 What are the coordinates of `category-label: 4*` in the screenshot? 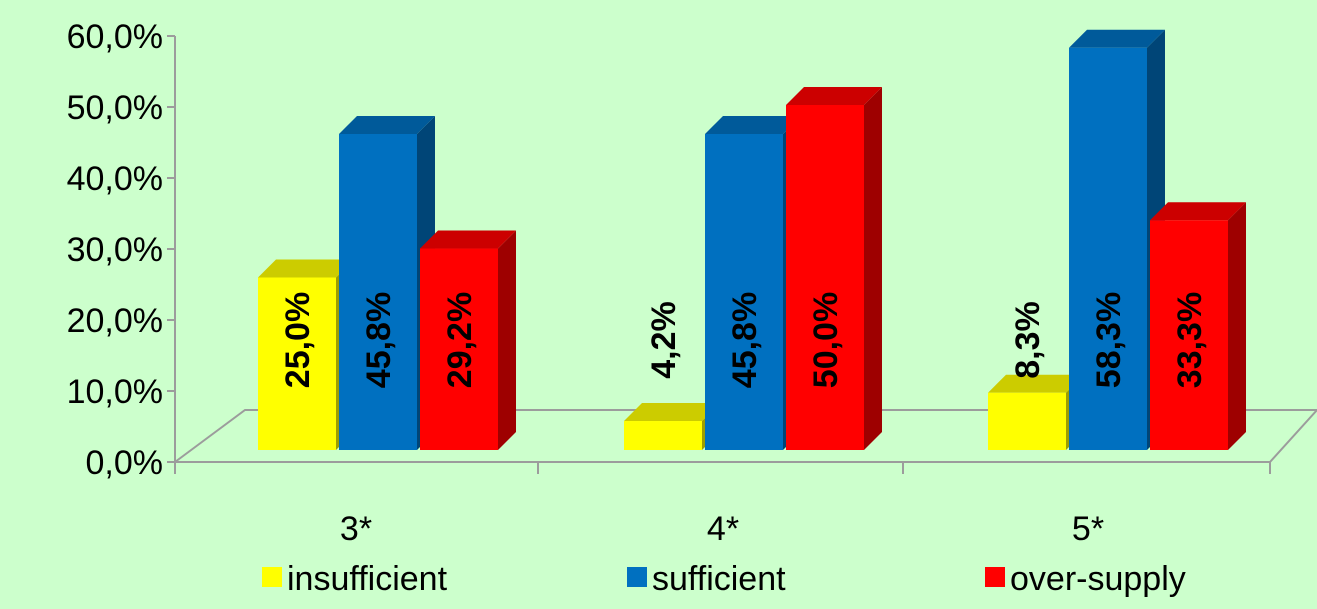 It's located at (723, 529).